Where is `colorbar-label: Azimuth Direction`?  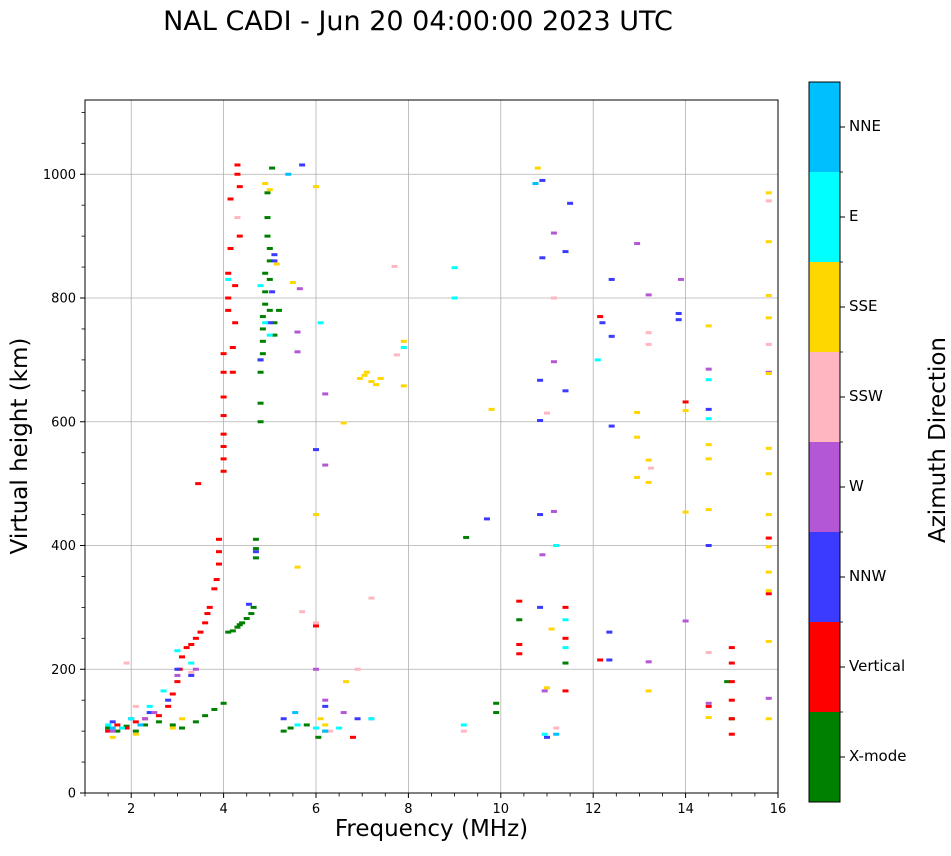 colorbar-label: Azimuth Direction is located at coordinates (938, 440).